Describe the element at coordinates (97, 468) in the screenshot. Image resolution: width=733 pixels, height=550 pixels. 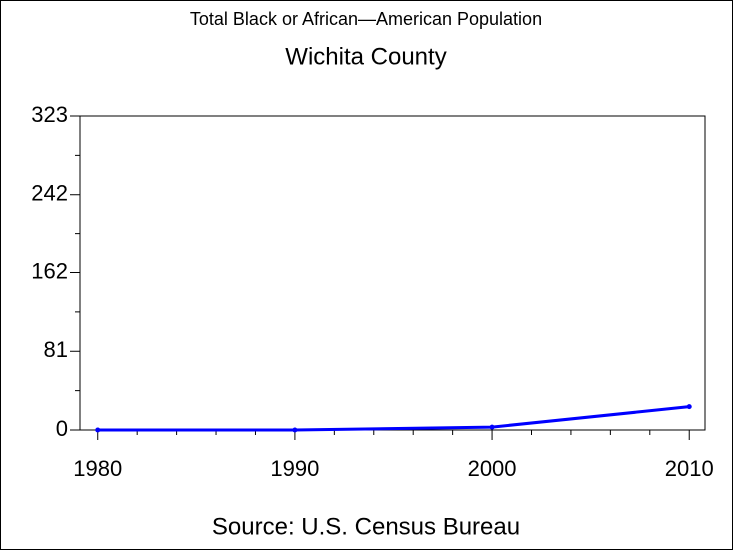
I see `x-tick-label: 1980` at that location.